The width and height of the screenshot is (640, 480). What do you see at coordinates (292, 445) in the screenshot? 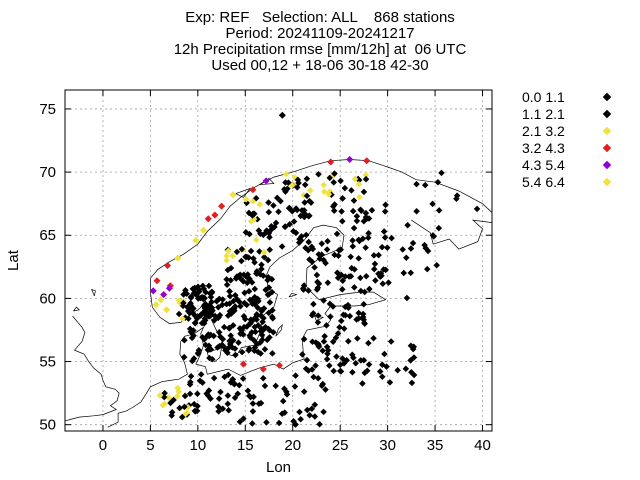
I see `x-tick-label: 20` at bounding box center [292, 445].